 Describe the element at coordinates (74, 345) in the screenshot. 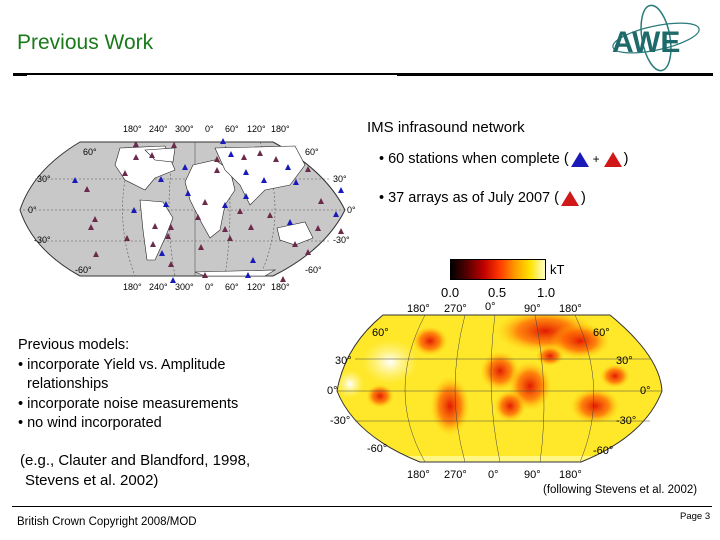

I see `previous-models-heading: Previous models:` at that location.